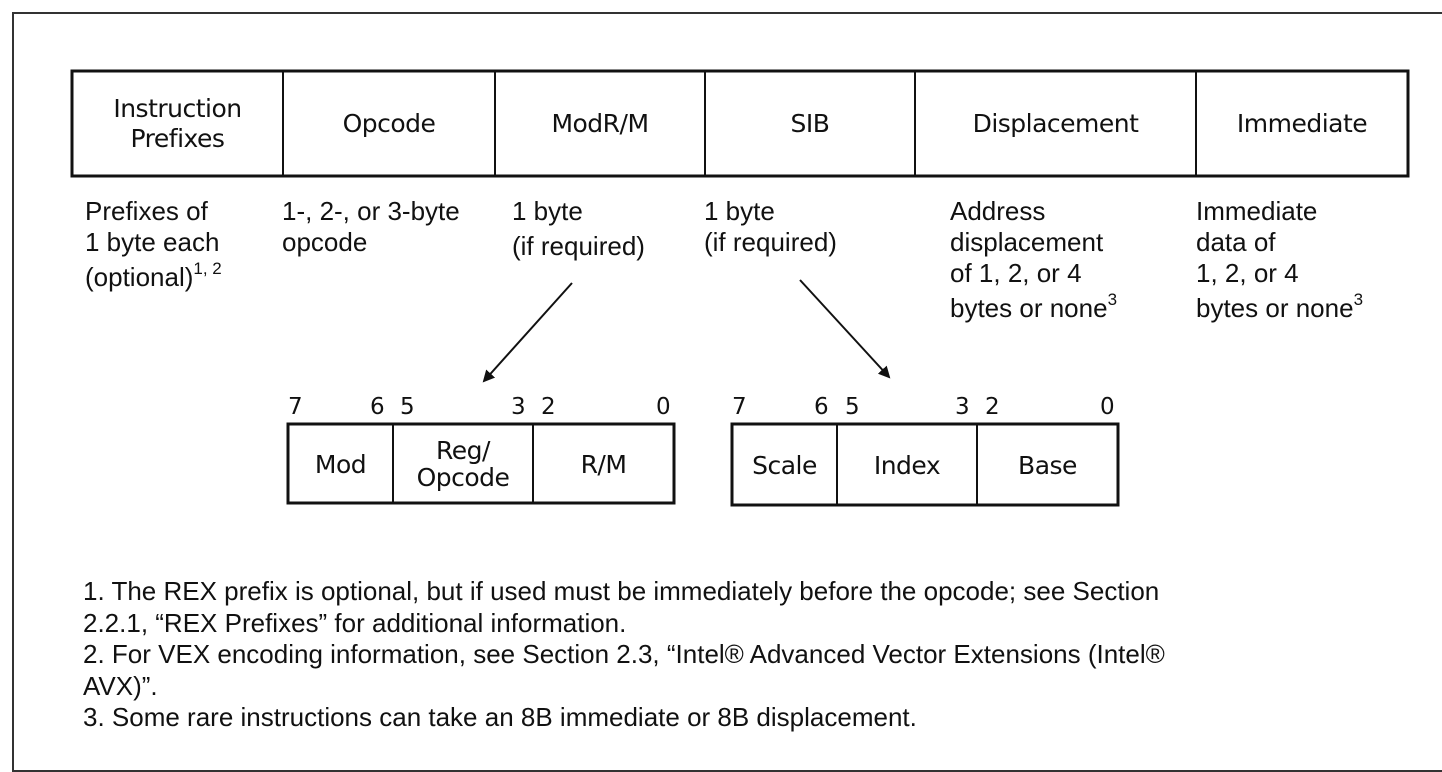  I want to click on sib-bit-label: 2, so click(992, 407).